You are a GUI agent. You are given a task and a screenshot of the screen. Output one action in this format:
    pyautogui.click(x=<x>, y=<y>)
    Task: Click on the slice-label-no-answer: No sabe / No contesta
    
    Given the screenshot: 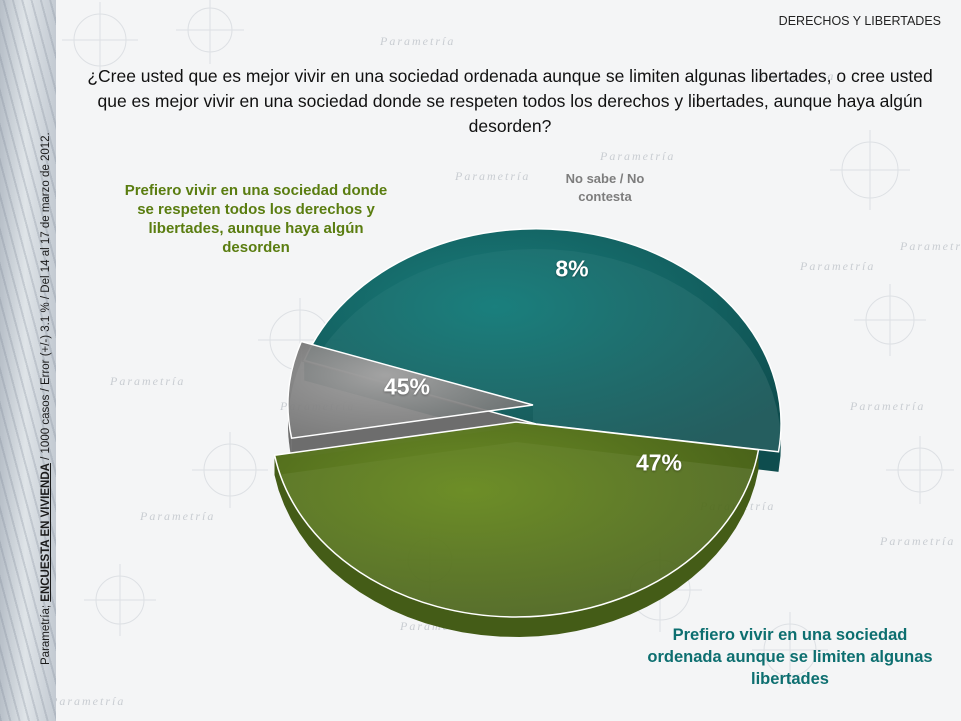 What is the action you would take?
    pyautogui.click(x=605, y=187)
    